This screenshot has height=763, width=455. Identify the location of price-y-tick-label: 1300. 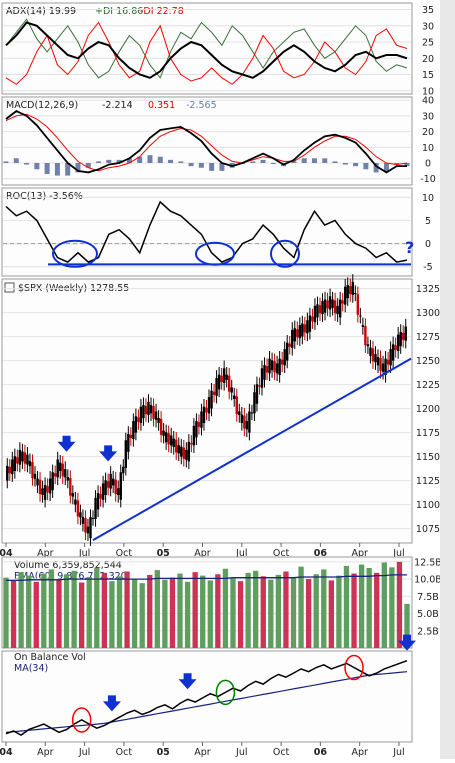
(428, 313).